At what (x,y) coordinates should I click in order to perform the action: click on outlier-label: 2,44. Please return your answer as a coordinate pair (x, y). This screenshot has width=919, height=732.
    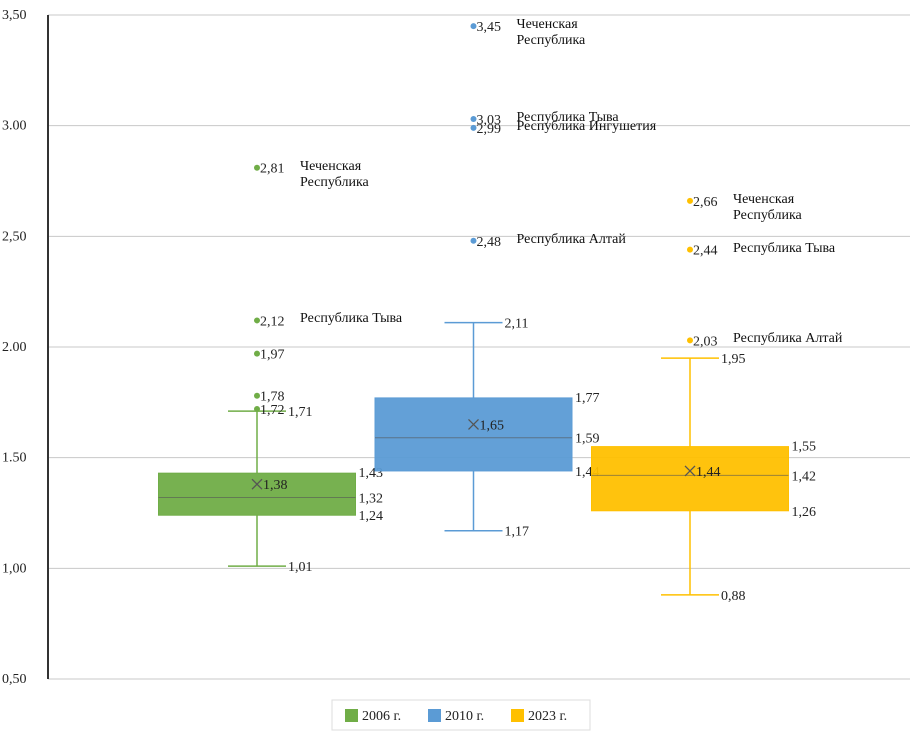
    Looking at the image, I should click on (705, 251).